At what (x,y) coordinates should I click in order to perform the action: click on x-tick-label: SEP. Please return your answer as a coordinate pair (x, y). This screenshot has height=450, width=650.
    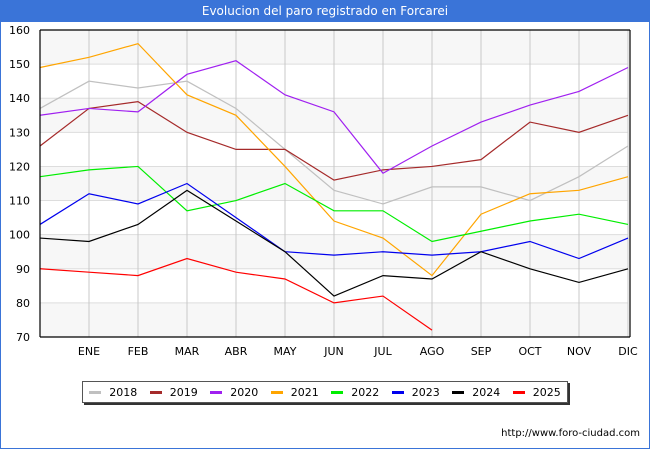
    Looking at the image, I should click on (481, 351).